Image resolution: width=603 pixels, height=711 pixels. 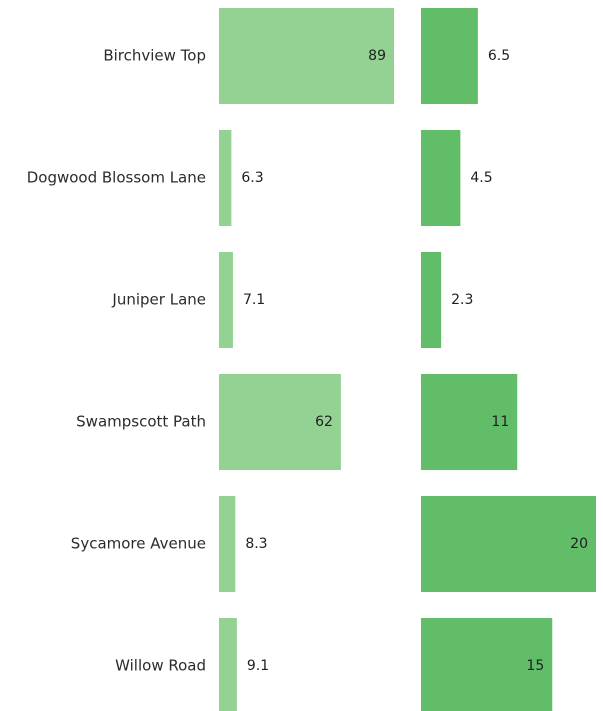 What do you see at coordinates (535, 666) in the screenshot?
I see `value-label: 15` at bounding box center [535, 666].